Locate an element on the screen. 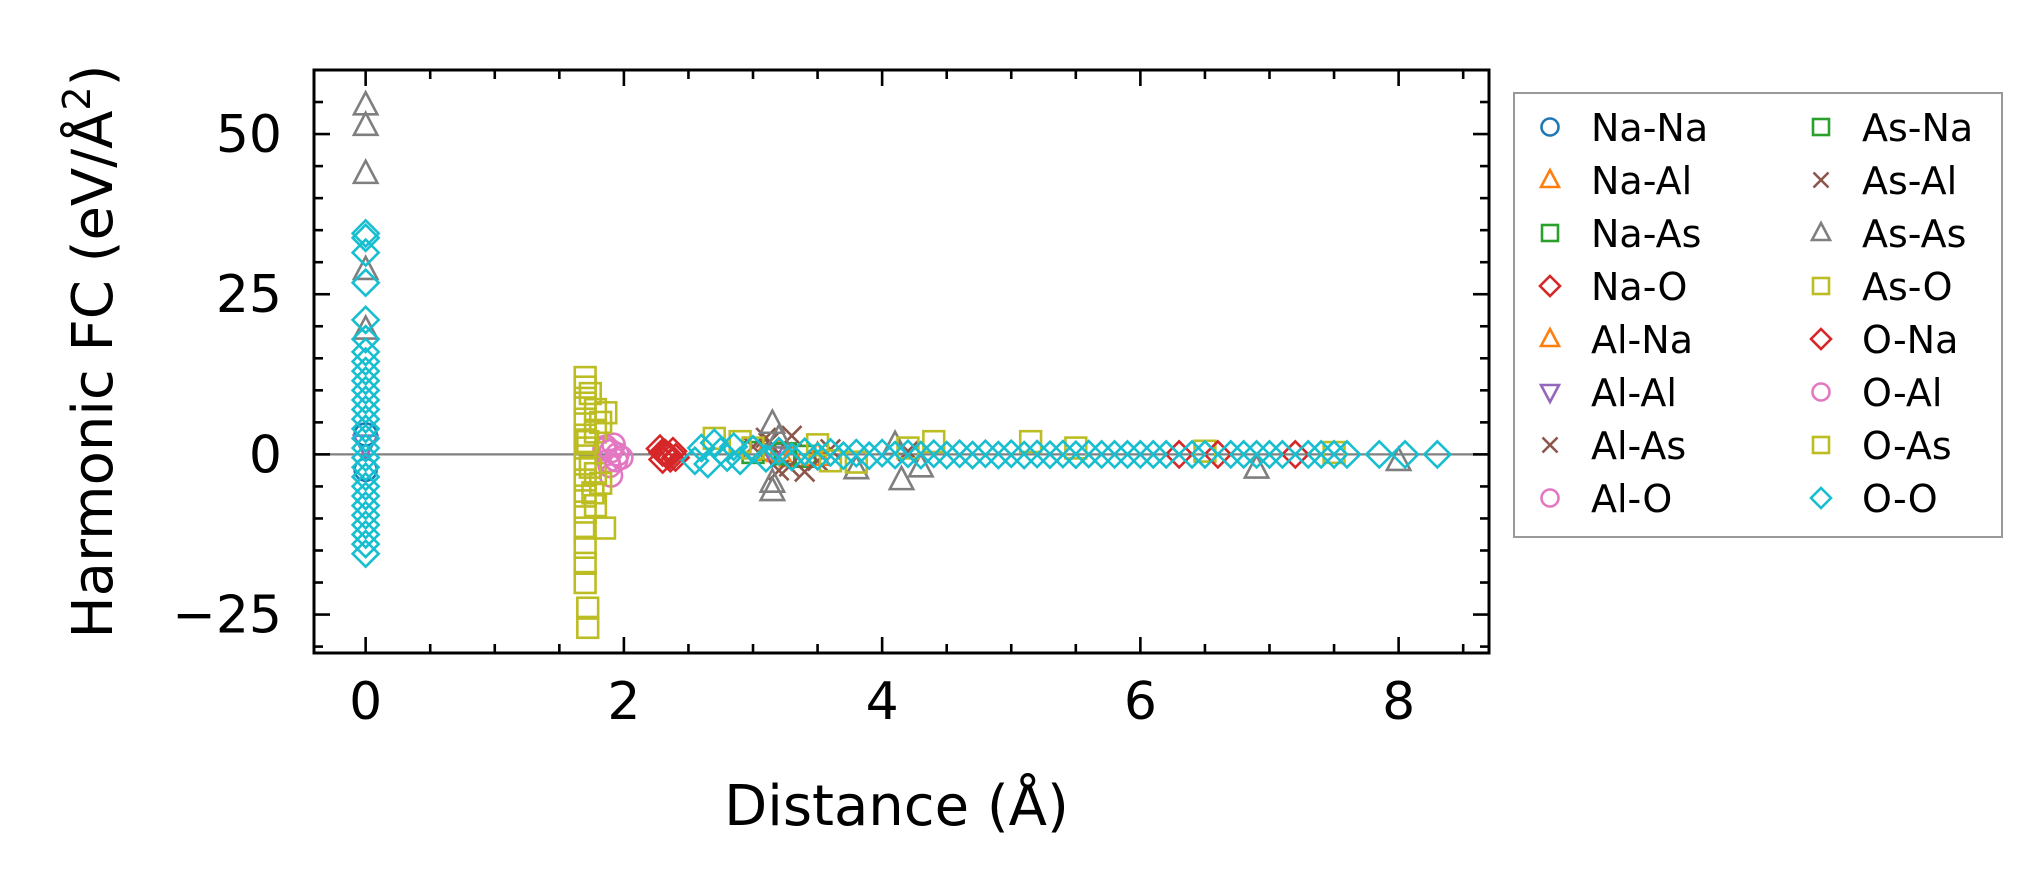 The height and width of the screenshot is (893, 2038). legend-label: O-Na is located at coordinates (1910, 340).